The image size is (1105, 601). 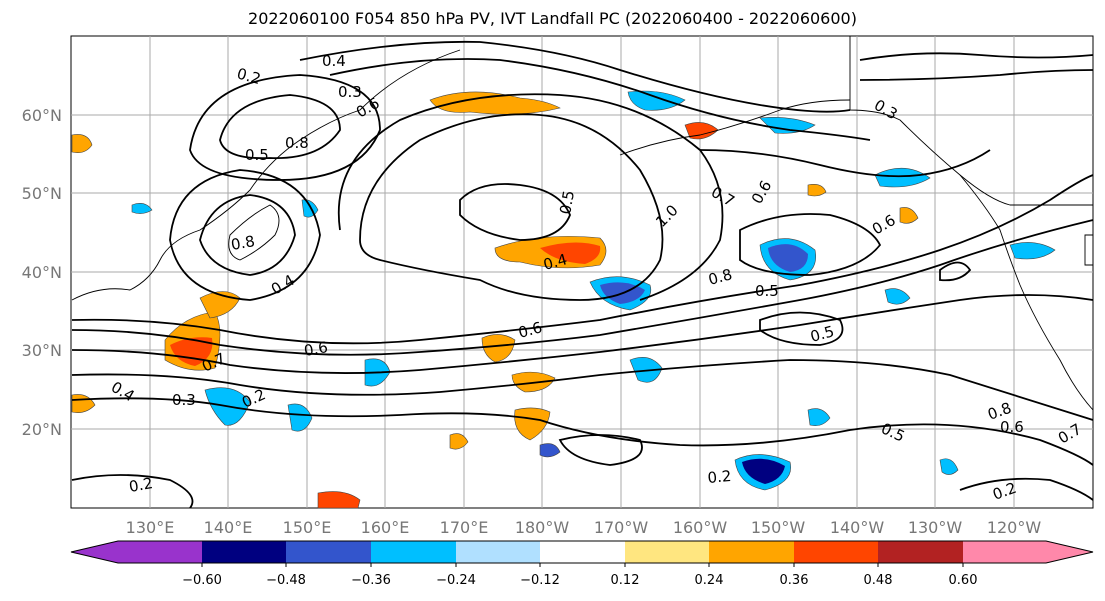 What do you see at coordinates (857, 527) in the screenshot?
I see `lon-label: 140°W` at bounding box center [857, 527].